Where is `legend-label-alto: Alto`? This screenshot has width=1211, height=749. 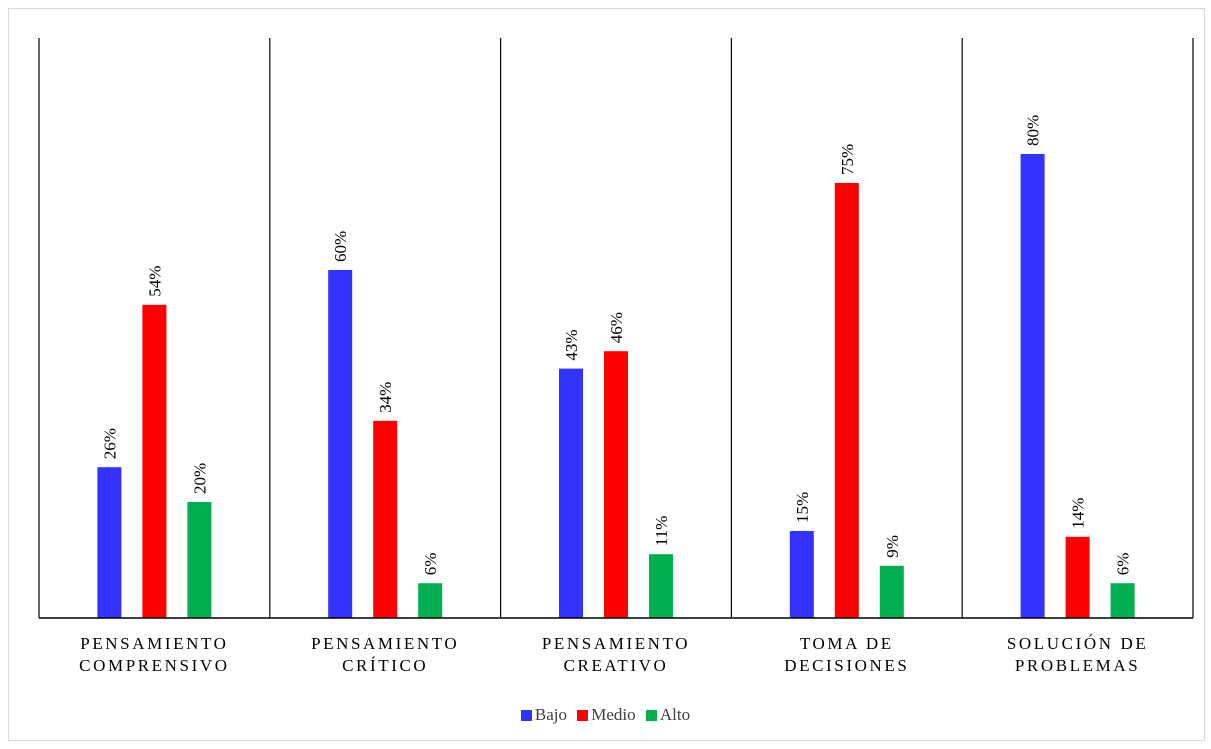
legend-label-alto: Alto is located at coordinates (675, 714).